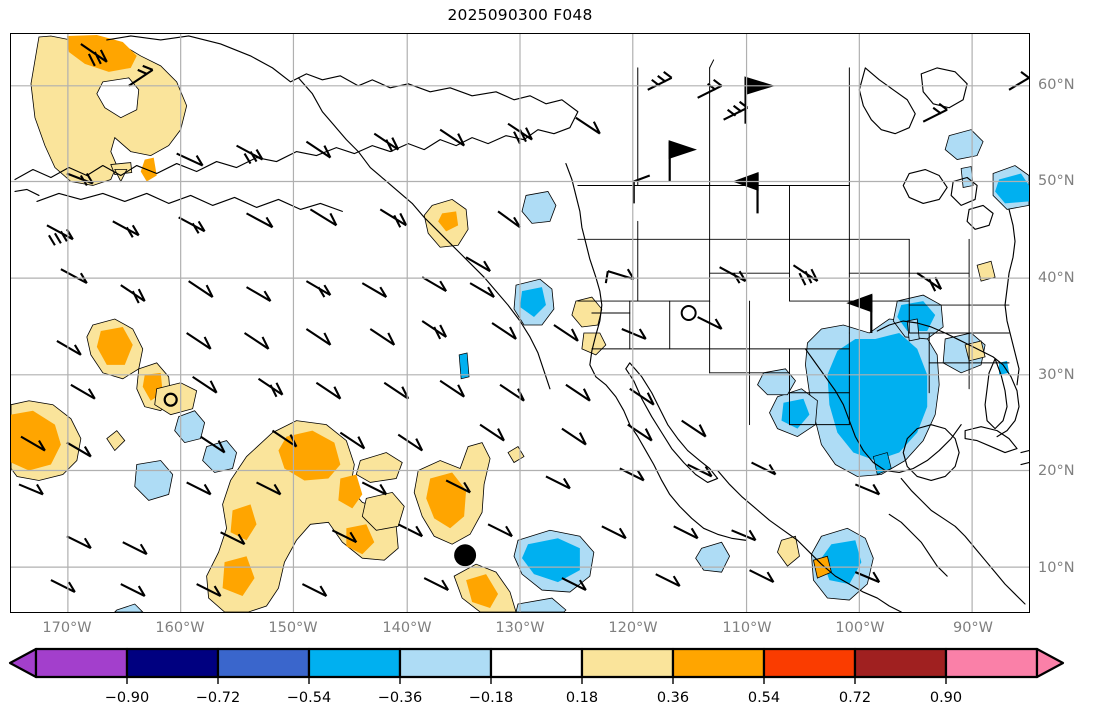 This screenshot has height=712, width=1105. What do you see at coordinates (552, 665) in the screenshot?
I see `colorbar-svg` at bounding box center [552, 665].